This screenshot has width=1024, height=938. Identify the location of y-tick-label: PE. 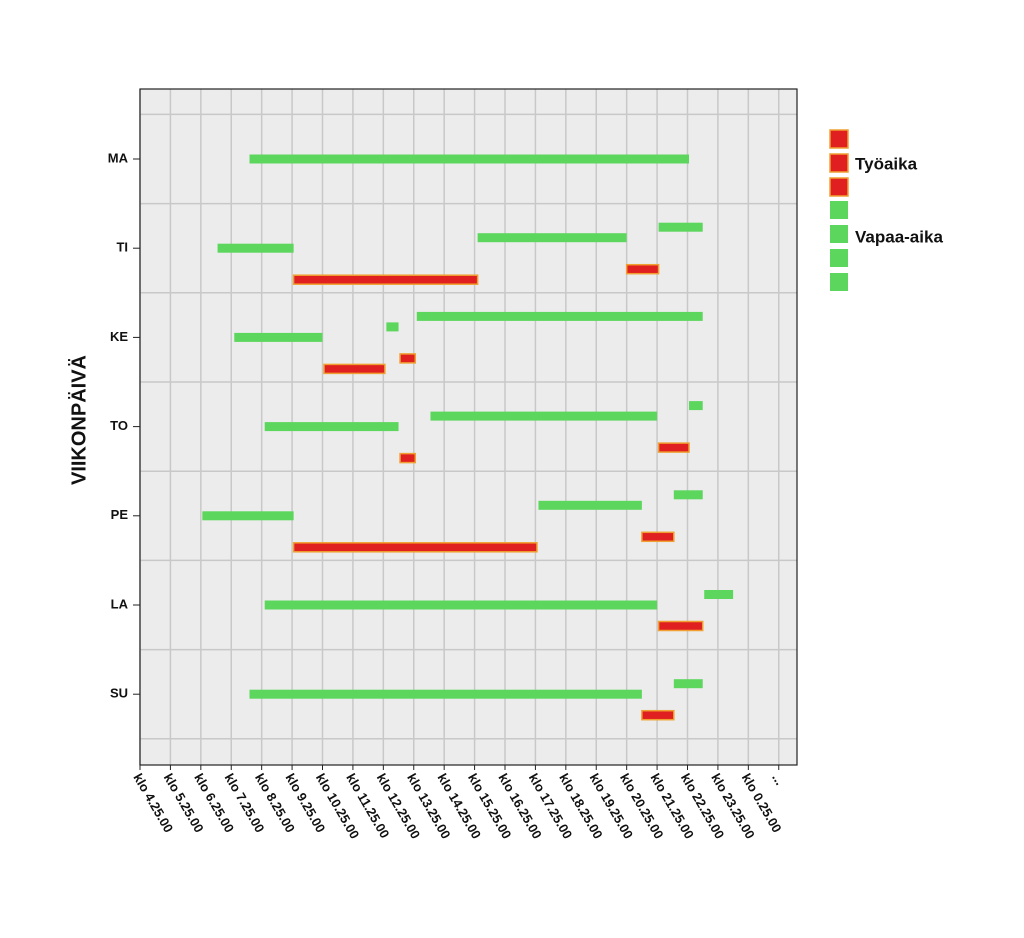
(120, 514).